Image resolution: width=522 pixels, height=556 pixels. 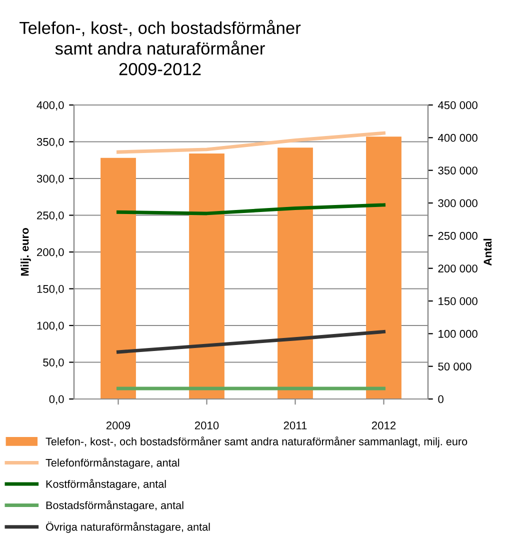 I want to click on x-tick-label: 2010, so click(x=206, y=426).